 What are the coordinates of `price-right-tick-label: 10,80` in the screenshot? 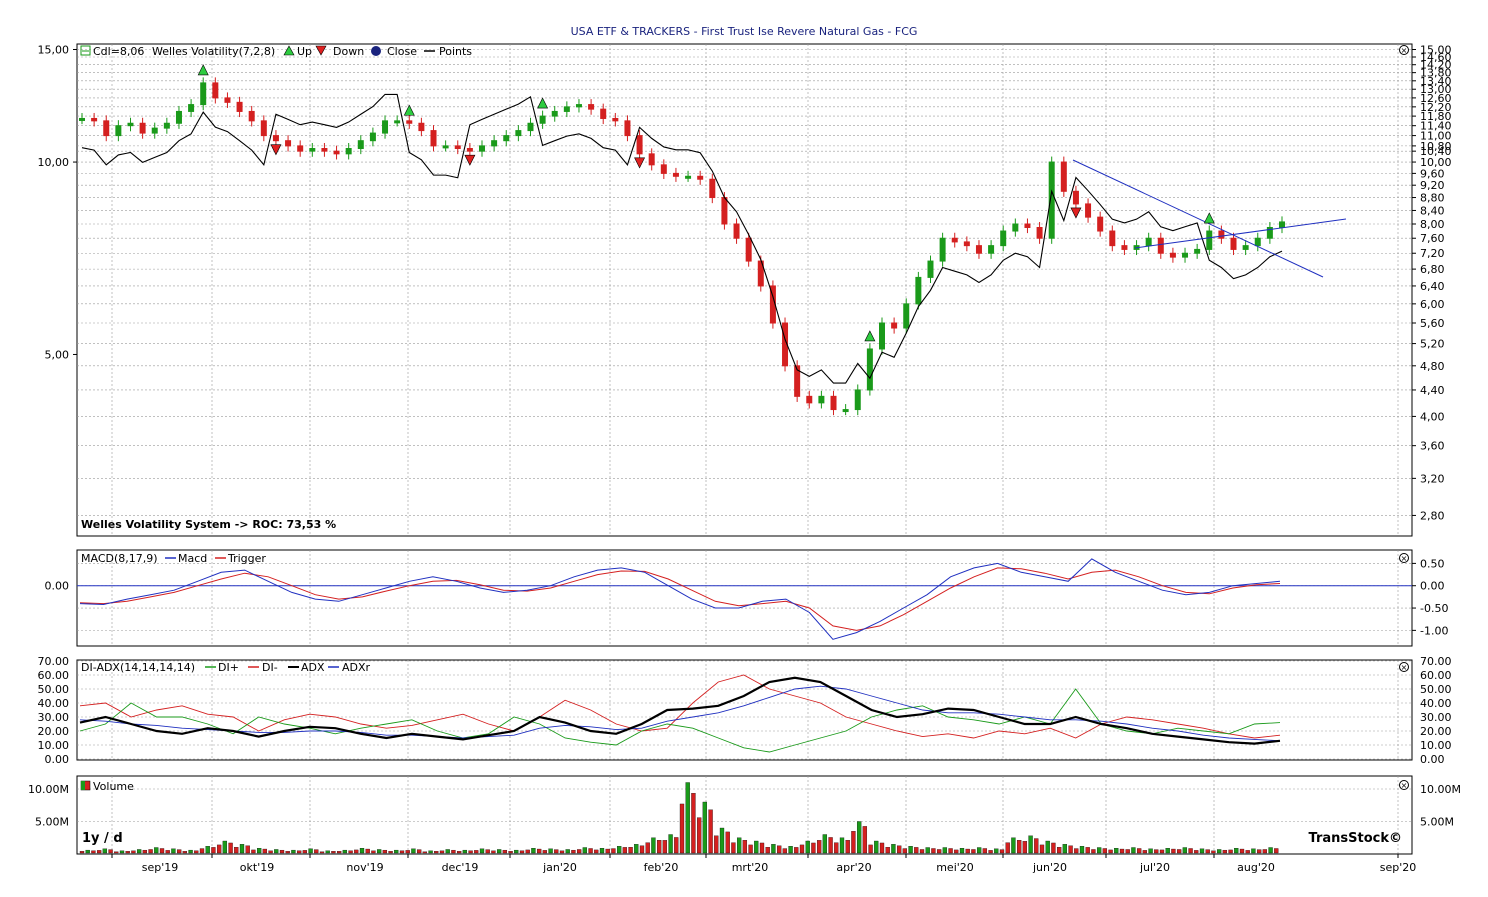 It's located at (1436, 146).